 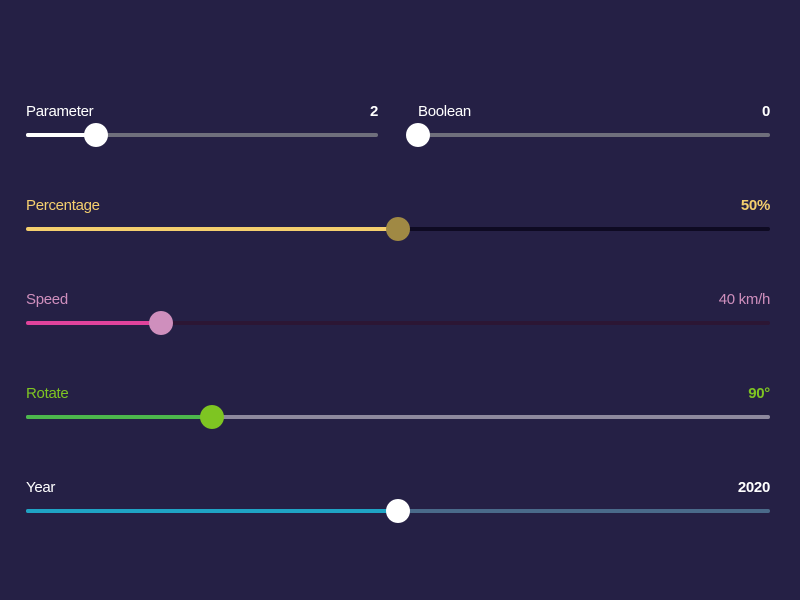 I want to click on slider-label: Boolean, so click(x=444, y=111).